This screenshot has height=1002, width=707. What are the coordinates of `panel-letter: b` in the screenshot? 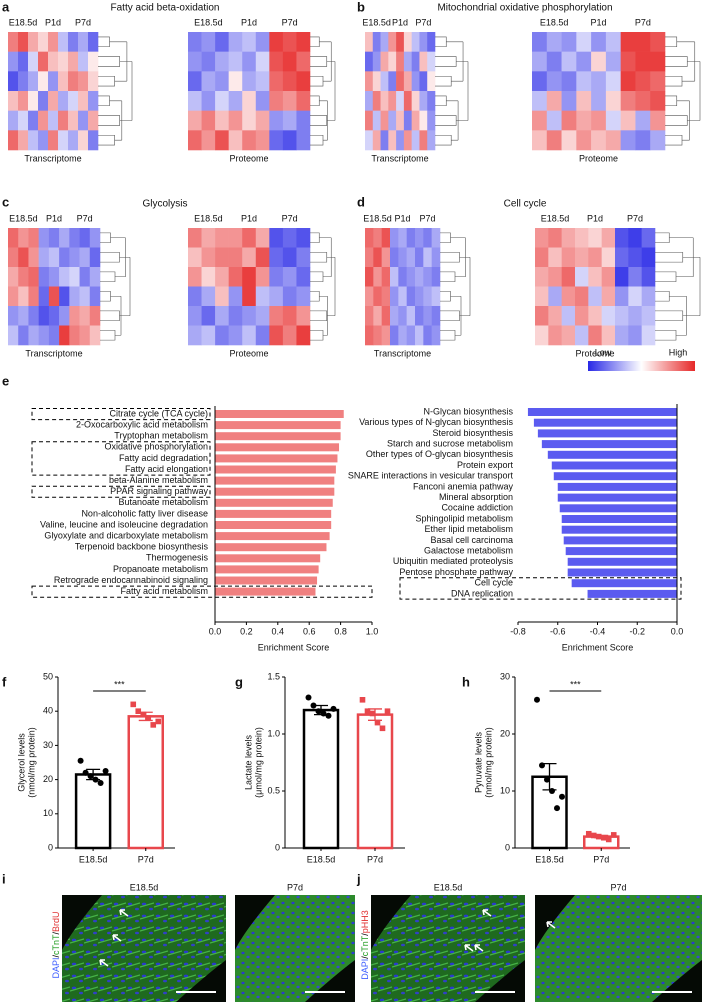 It's located at (361, 7).